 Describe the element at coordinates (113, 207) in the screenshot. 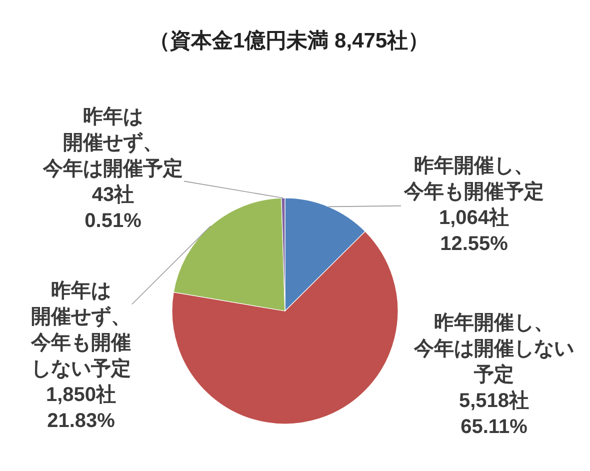

I see `data-label: 43社 0.51%` at that location.